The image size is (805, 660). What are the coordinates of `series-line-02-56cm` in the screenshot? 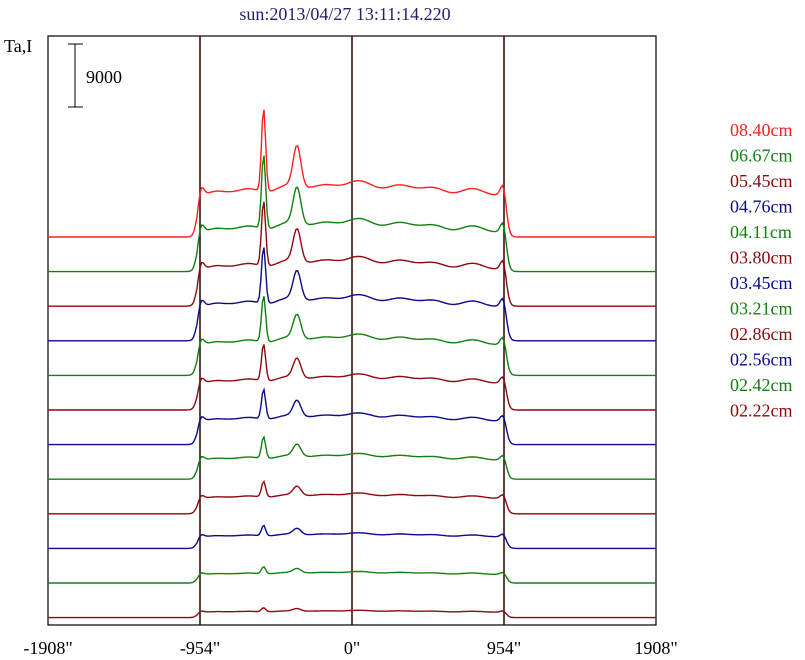 It's located at (352, 537).